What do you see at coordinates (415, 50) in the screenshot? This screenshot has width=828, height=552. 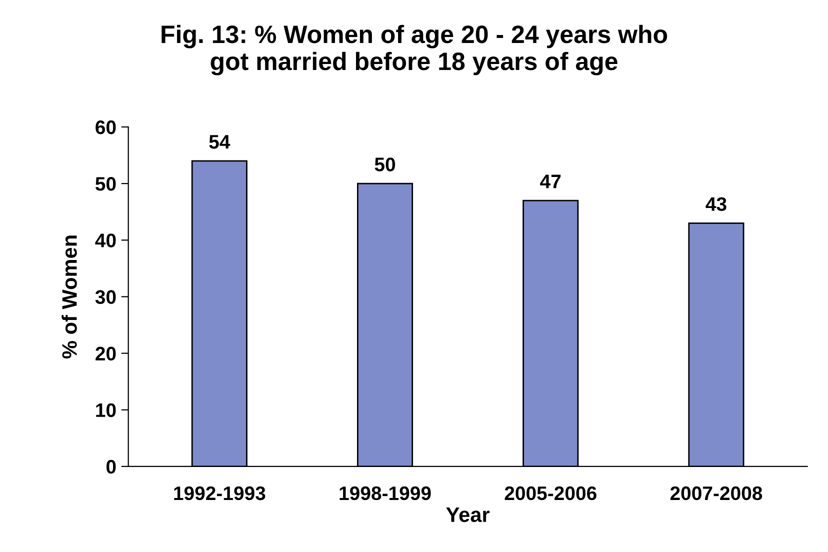 I see `chart-title: Fig. 13: % Women of age 20 - 24 years who got married before 18 years of age` at bounding box center [415, 50].